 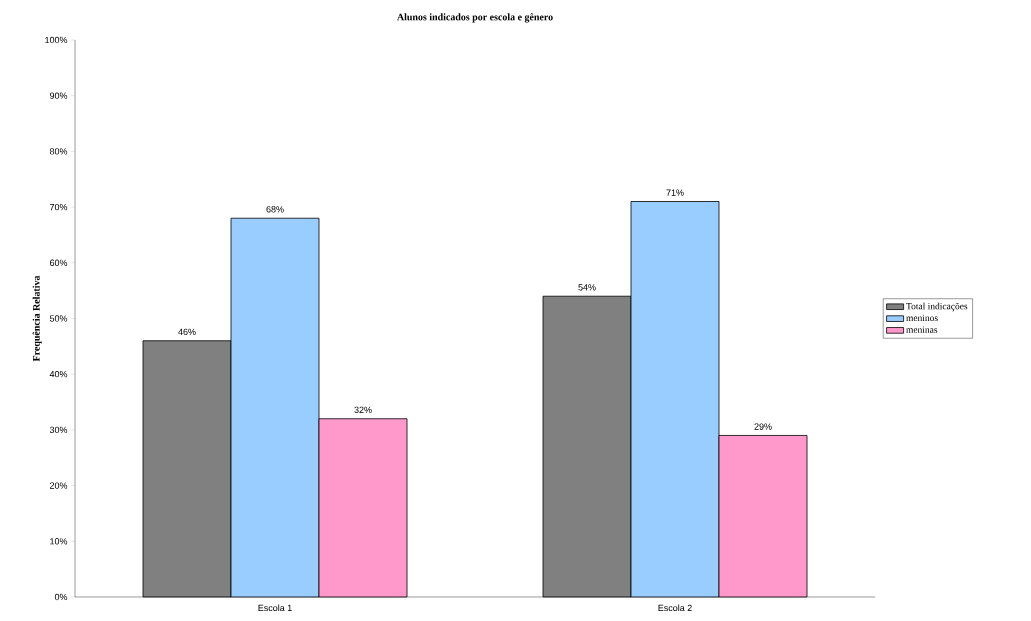 What do you see at coordinates (58, 95) in the screenshot?
I see `y-tick-label: 90%` at bounding box center [58, 95].